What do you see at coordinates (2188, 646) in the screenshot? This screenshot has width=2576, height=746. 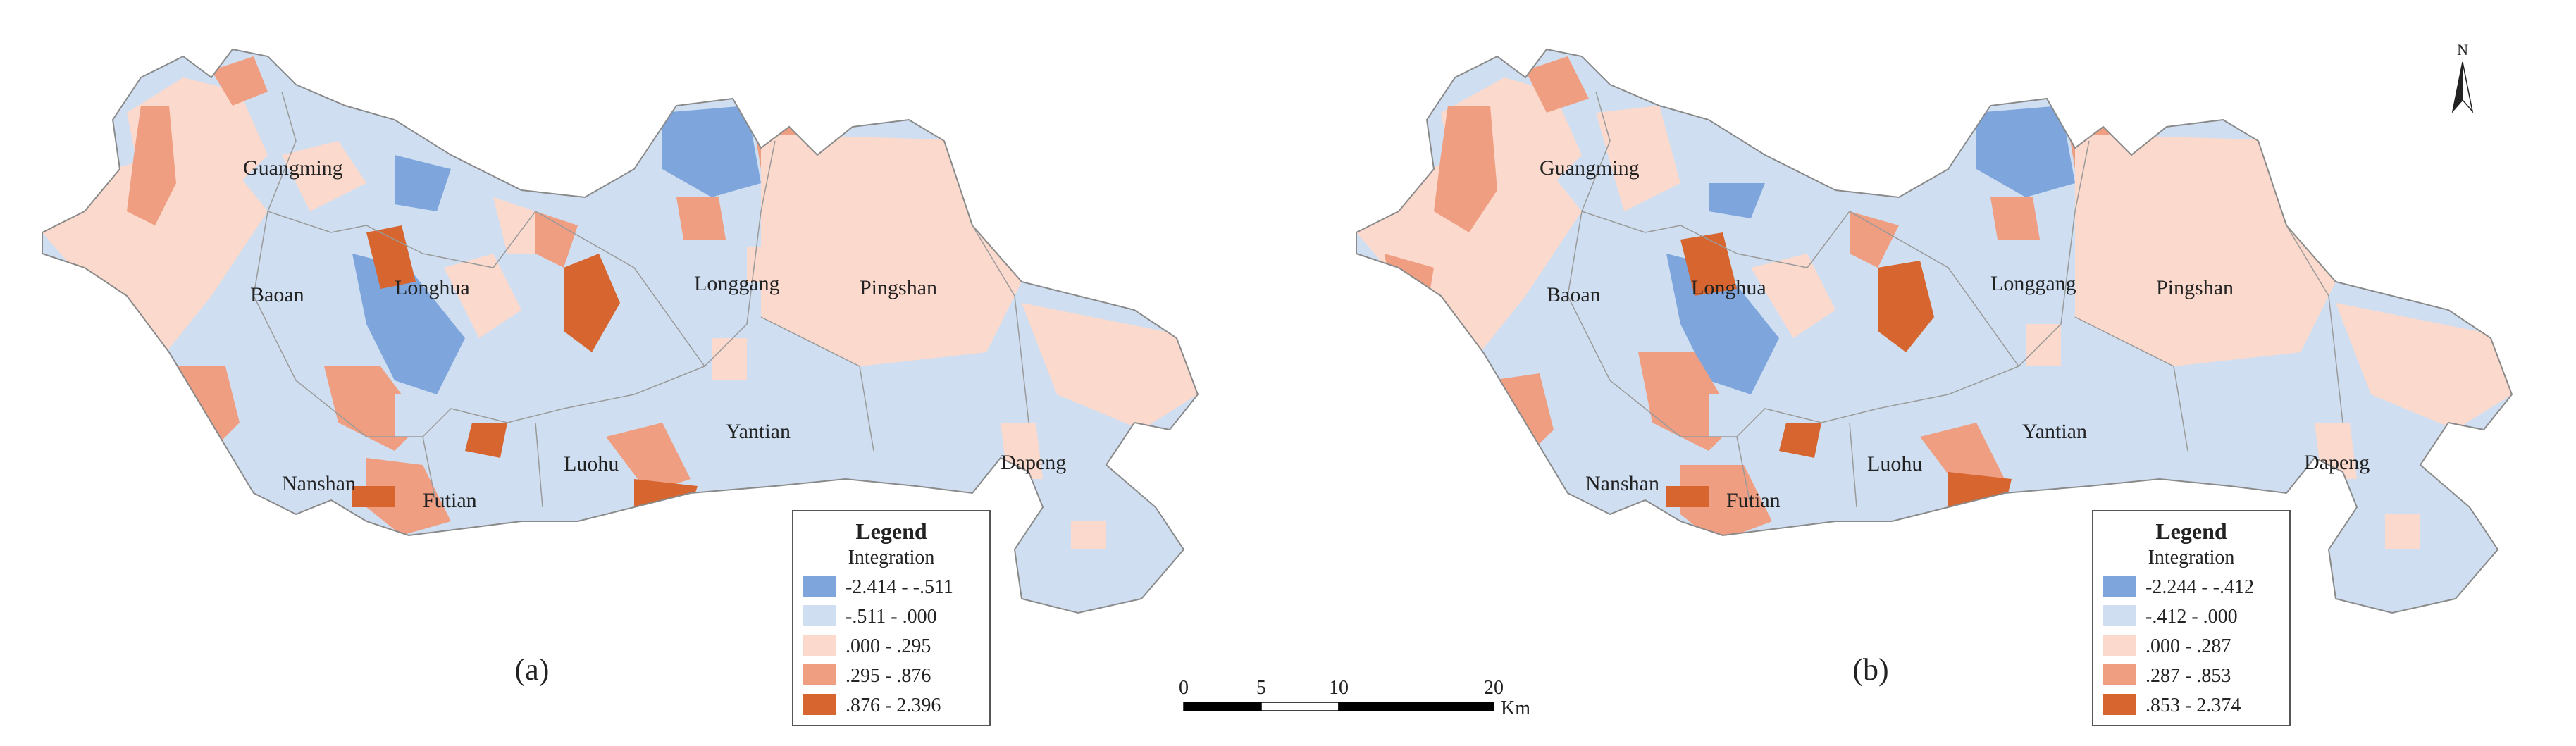 I see `legend-class-3: .000 - .287` at bounding box center [2188, 646].